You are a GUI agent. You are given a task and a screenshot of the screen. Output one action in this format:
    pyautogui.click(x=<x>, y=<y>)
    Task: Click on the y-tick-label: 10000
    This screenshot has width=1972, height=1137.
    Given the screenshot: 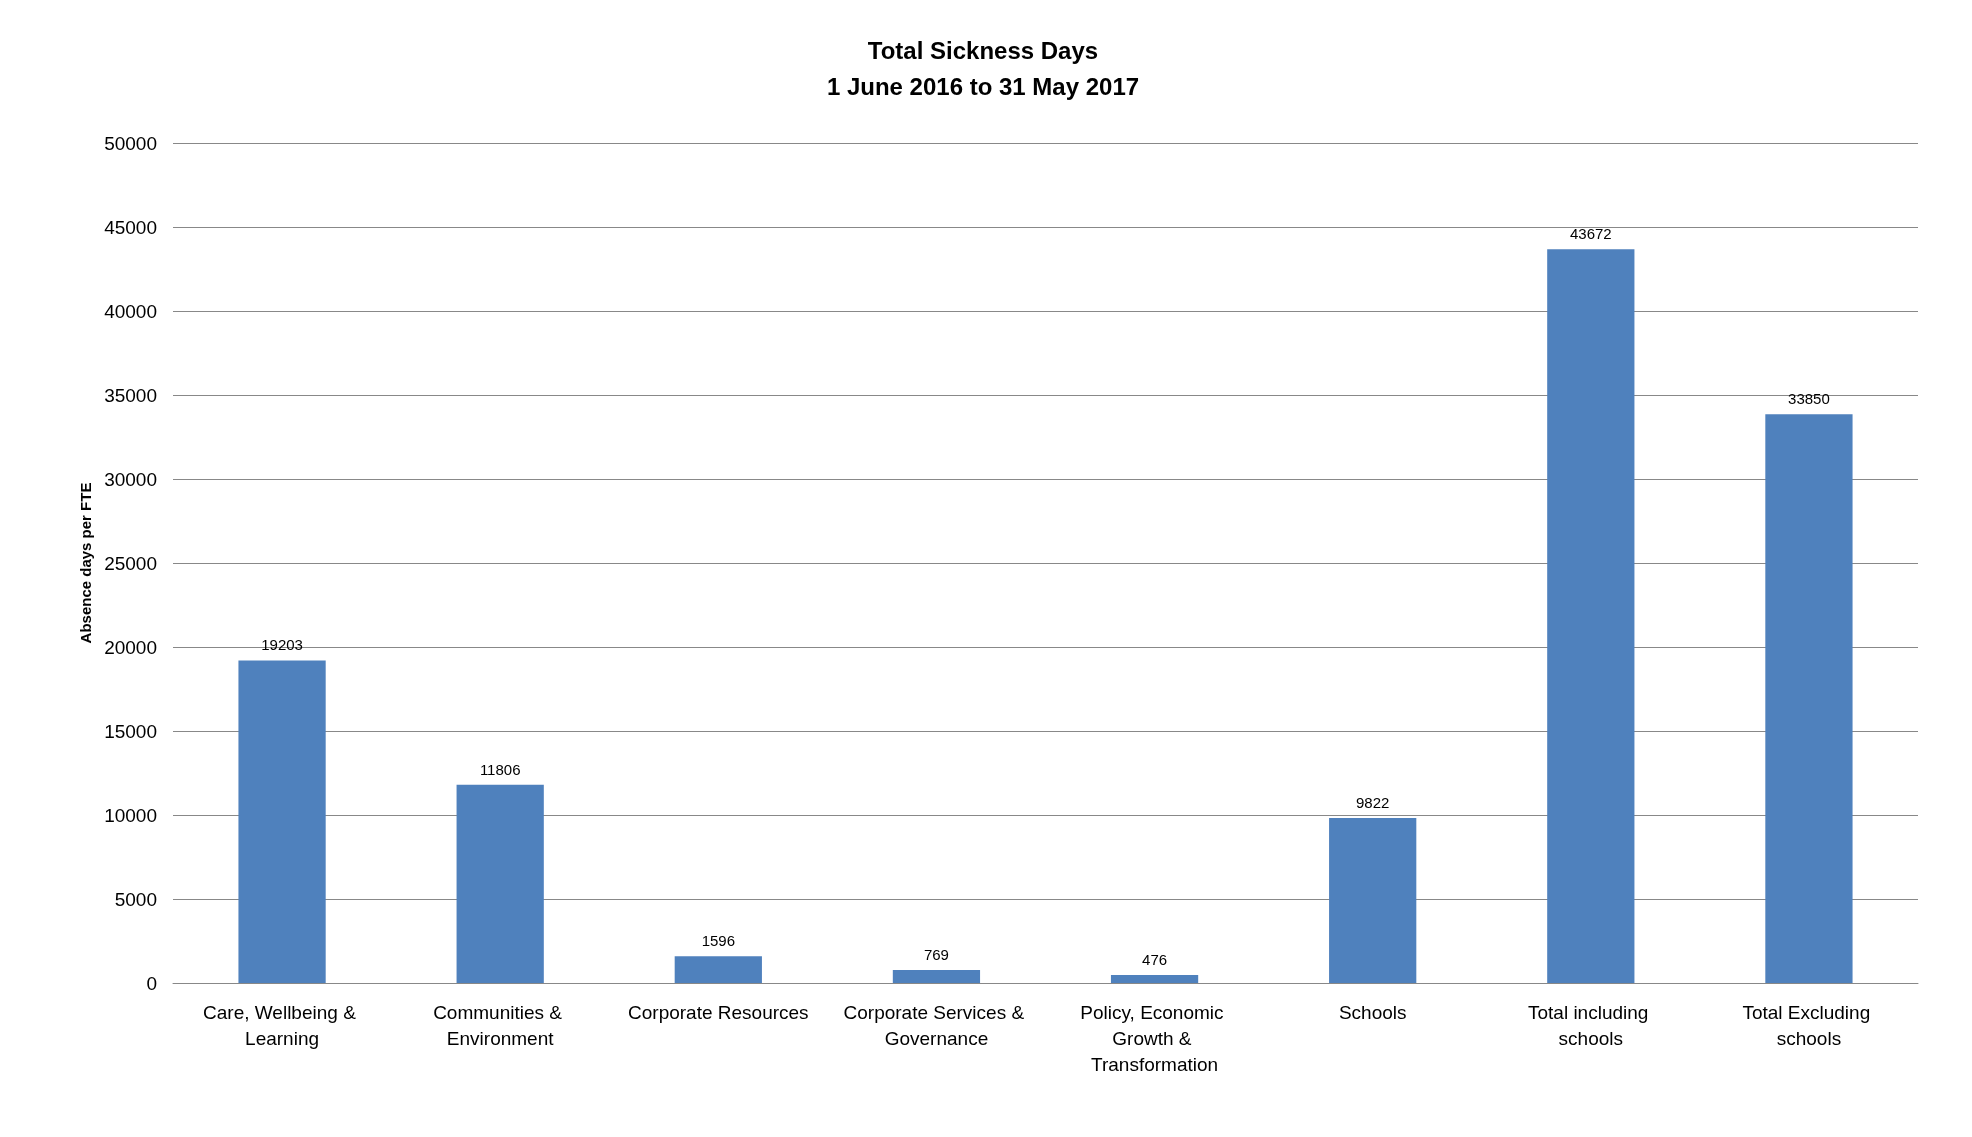 What is the action you would take?
    pyautogui.click(x=130, y=815)
    